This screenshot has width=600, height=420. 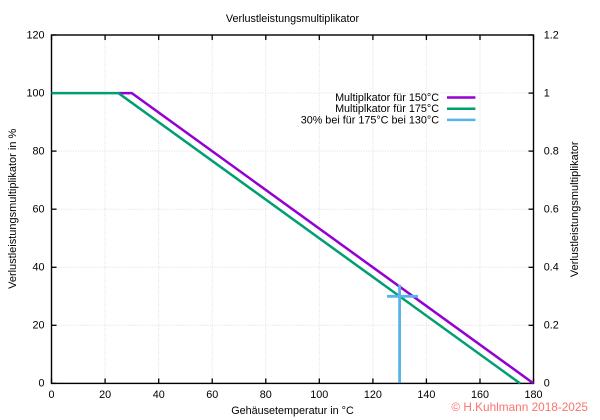 What do you see at coordinates (533, 395) in the screenshot?
I see `svg-text: 180` at bounding box center [533, 395].